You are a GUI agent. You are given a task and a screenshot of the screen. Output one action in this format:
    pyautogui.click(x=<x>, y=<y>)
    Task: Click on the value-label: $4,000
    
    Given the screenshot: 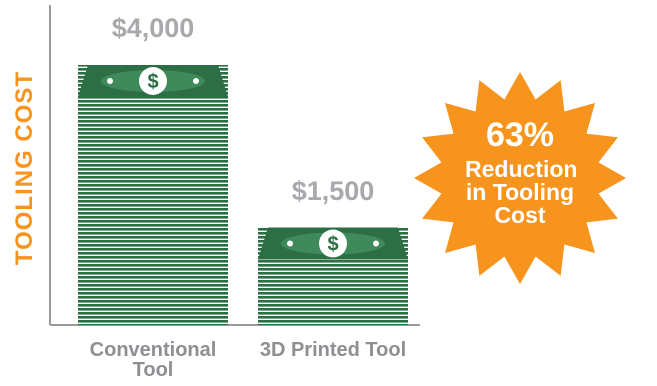 What is the action you would take?
    pyautogui.click(x=153, y=28)
    